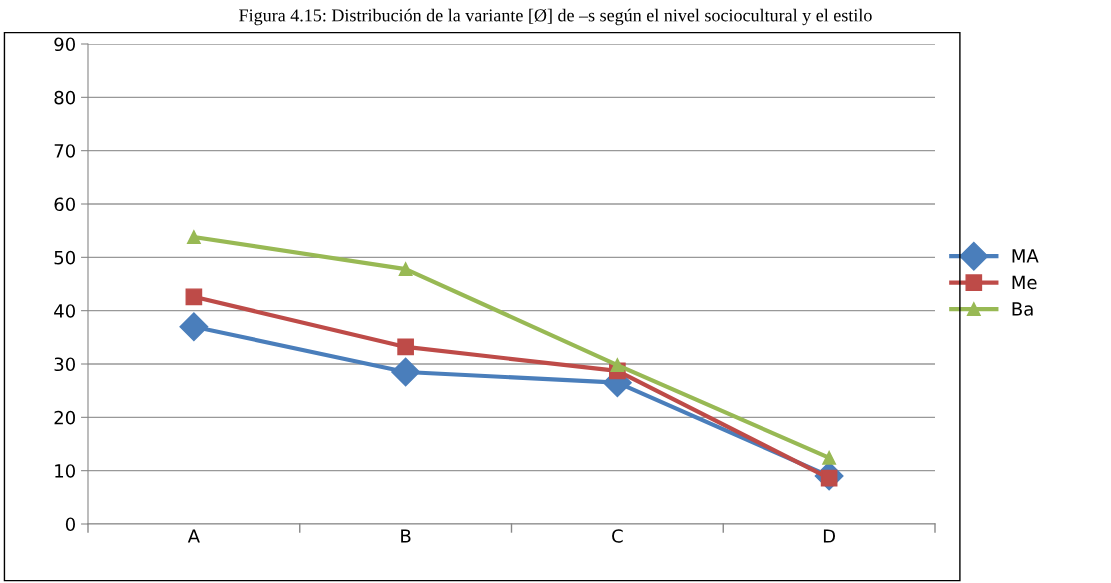  I want to click on legend-label: Me, so click(1024, 282).